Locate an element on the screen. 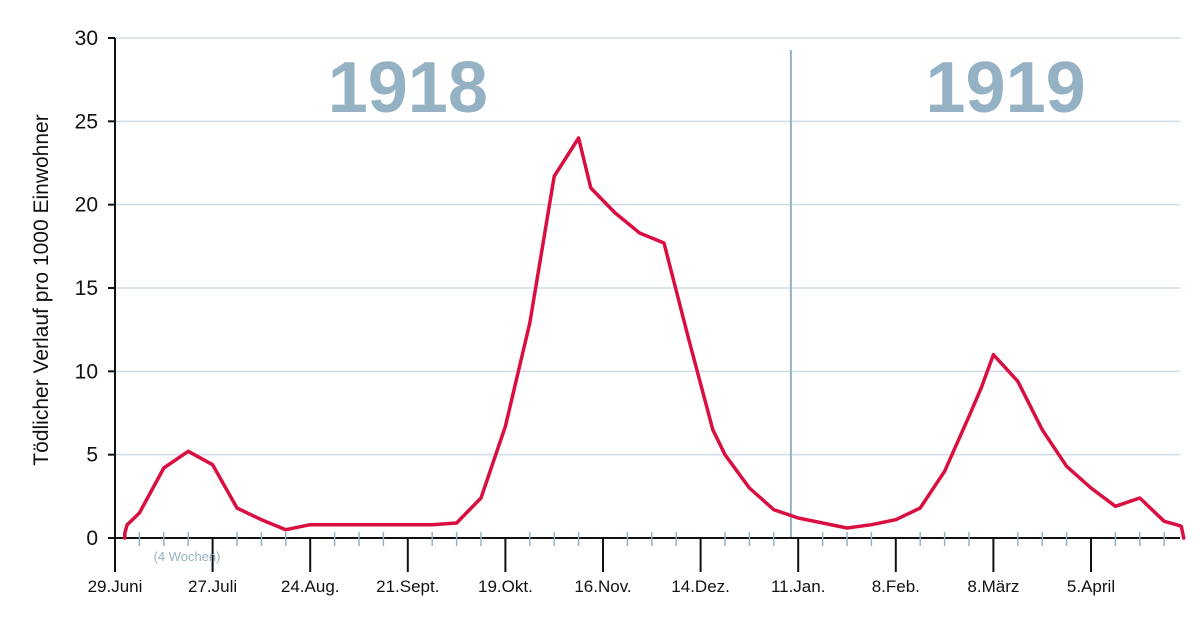 The width and height of the screenshot is (1200, 624). y-tick-label: 20 is located at coordinates (86, 205).